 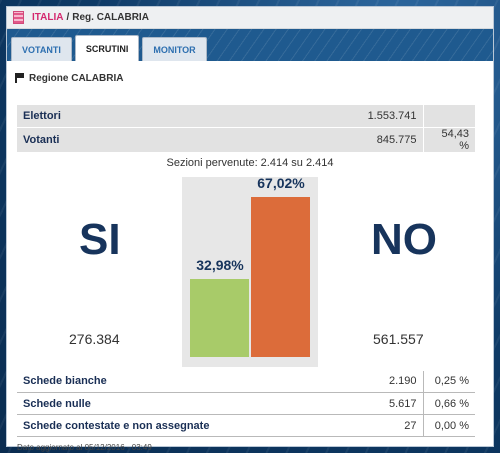 What do you see at coordinates (41, 49) in the screenshot?
I see `tab-votanti: VOTANTI` at bounding box center [41, 49].